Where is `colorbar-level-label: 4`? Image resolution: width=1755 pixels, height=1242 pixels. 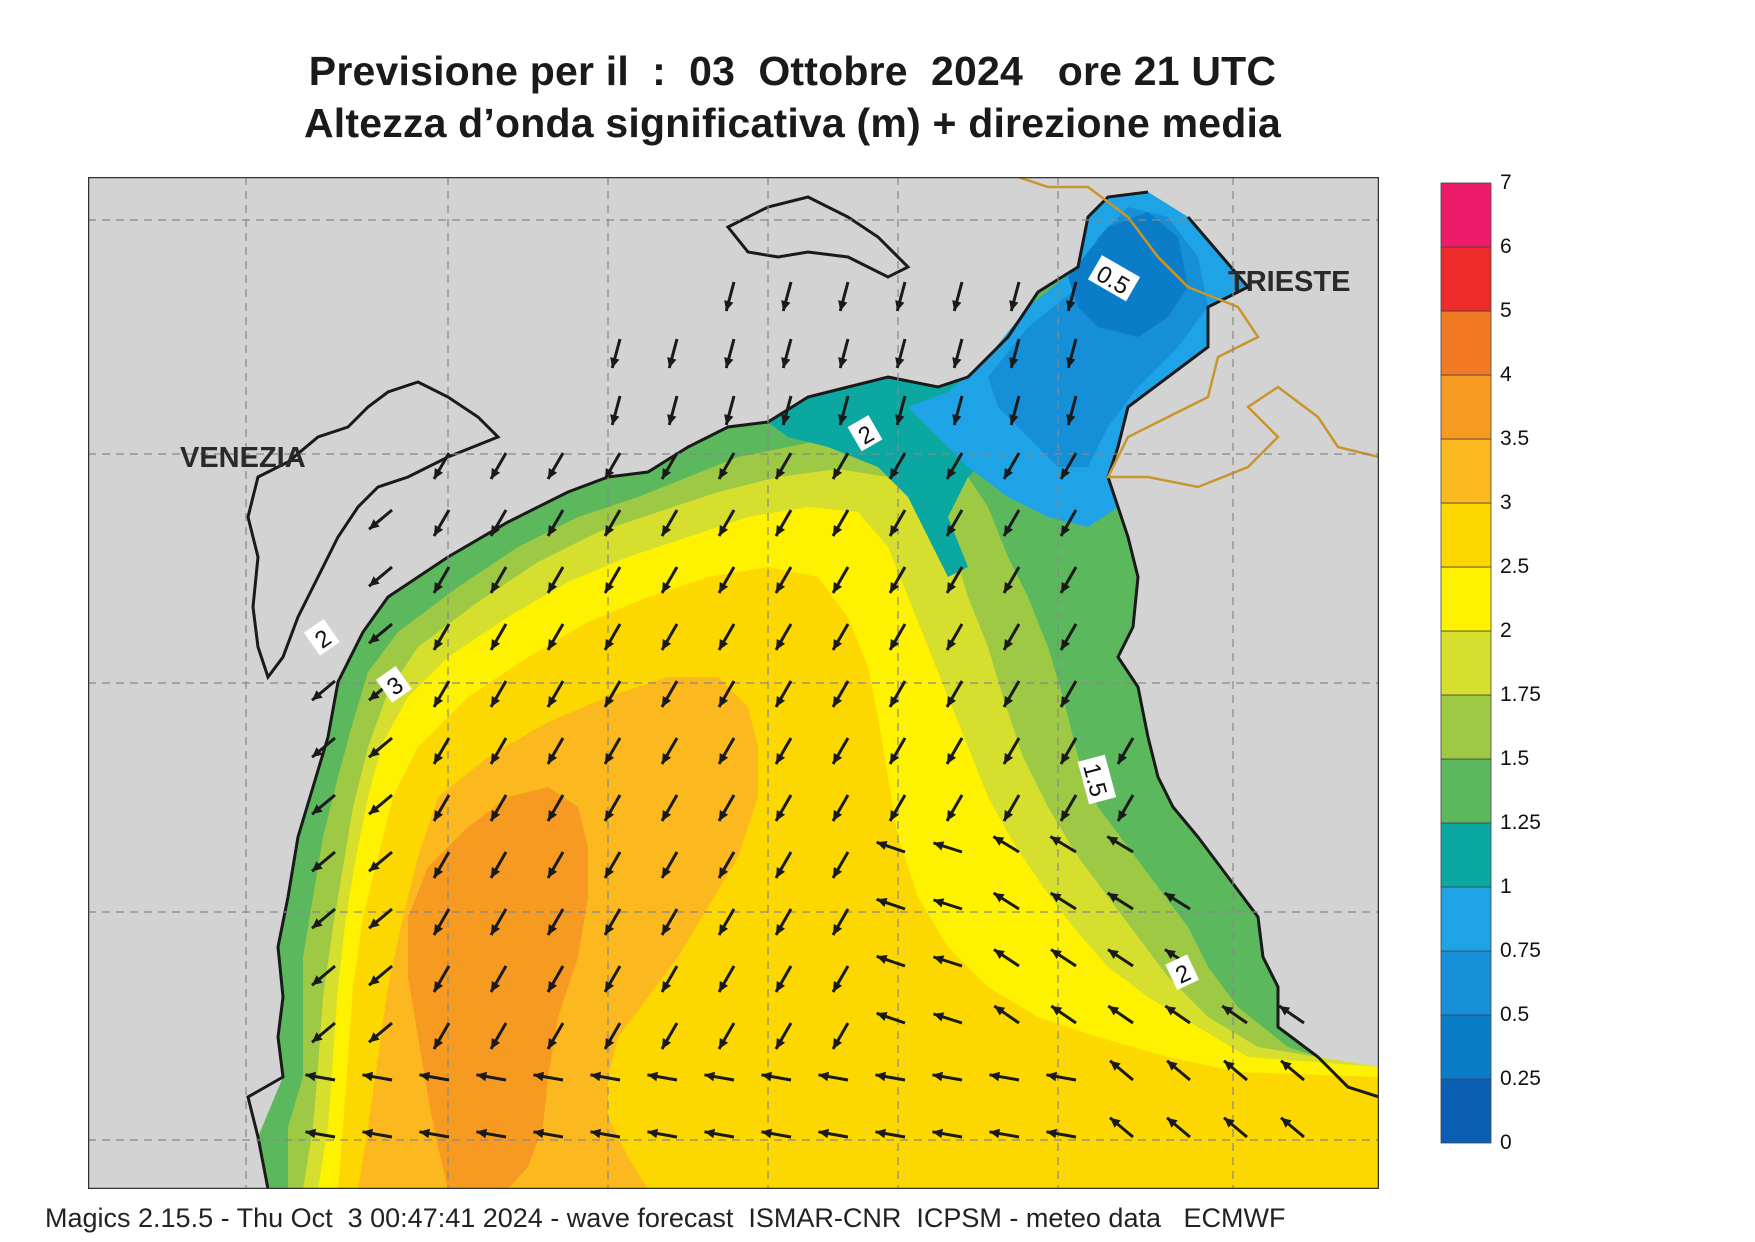
colorbar-level-label: 4 is located at coordinates (1506, 374).